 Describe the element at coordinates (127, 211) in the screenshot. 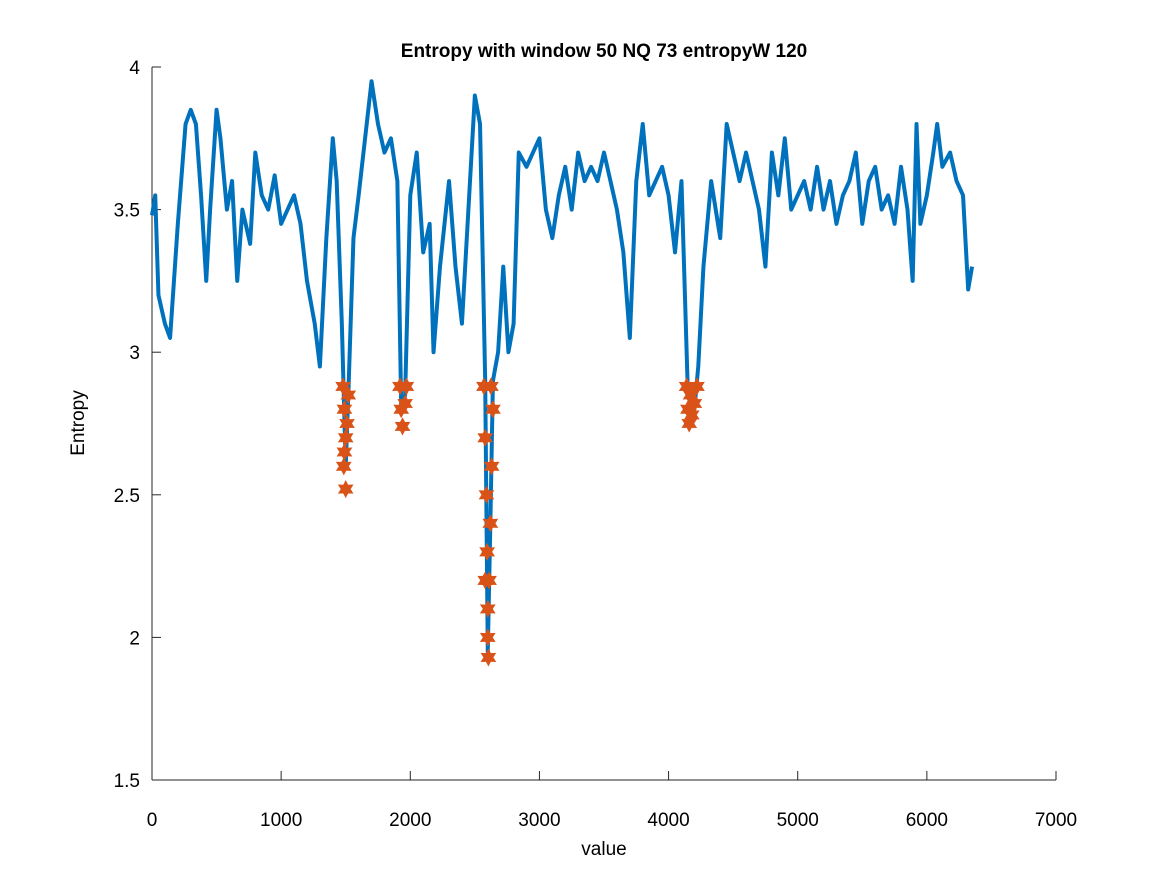

I see `y-tick-label: 3.5` at that location.